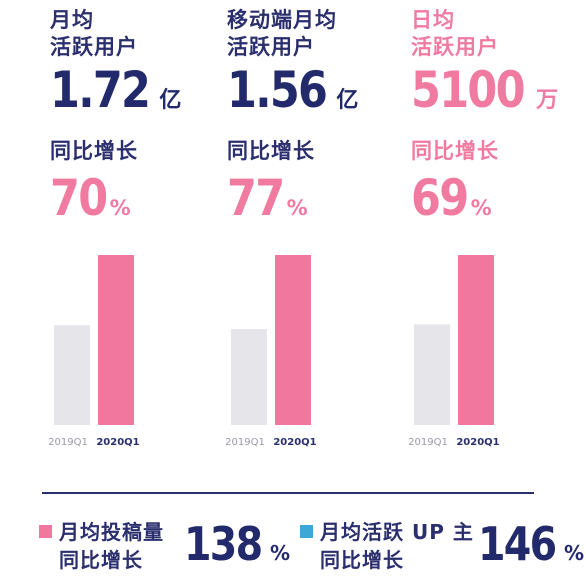 This screenshot has width=586, height=580. What do you see at coordinates (468, 90) in the screenshot?
I see `metric-number: 5100` at bounding box center [468, 90].